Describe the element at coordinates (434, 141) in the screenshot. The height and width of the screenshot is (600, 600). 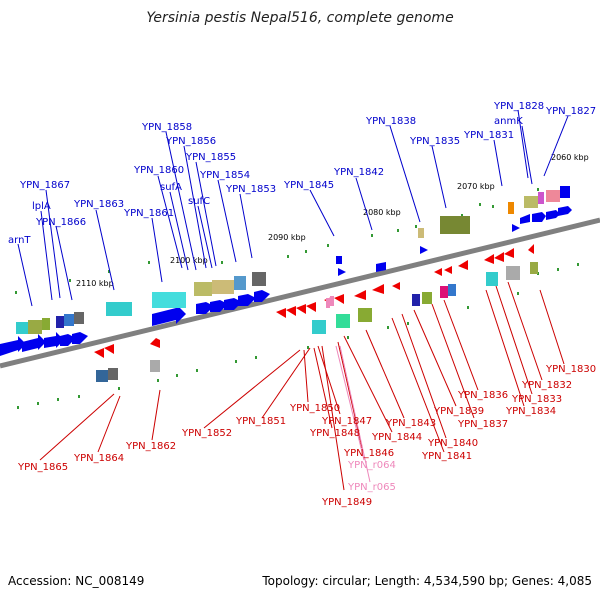
I see `label-ypn1835: YPN_1835` at that location.